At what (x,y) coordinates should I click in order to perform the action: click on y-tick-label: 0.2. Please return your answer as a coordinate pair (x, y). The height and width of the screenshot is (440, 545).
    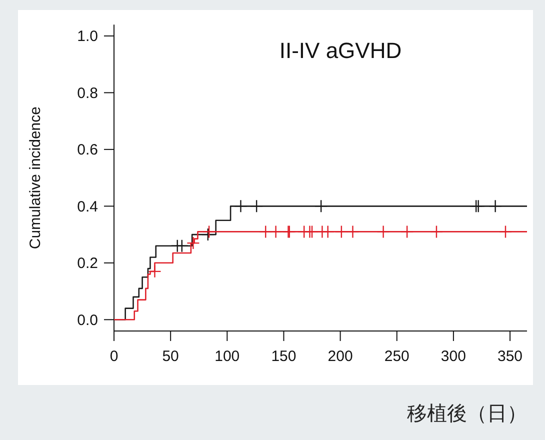
    Looking at the image, I should click on (87, 263).